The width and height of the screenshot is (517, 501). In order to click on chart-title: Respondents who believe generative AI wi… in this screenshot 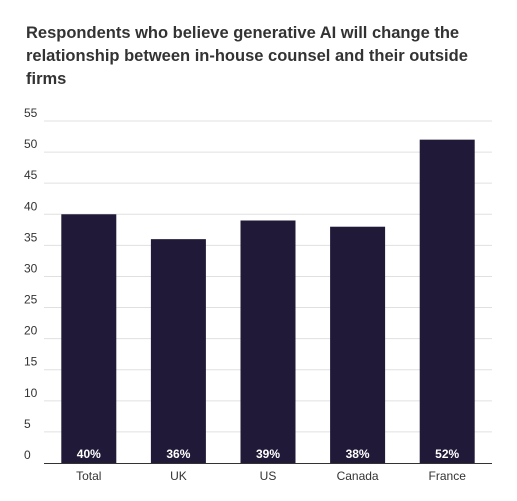, I will do `click(247, 56)`.